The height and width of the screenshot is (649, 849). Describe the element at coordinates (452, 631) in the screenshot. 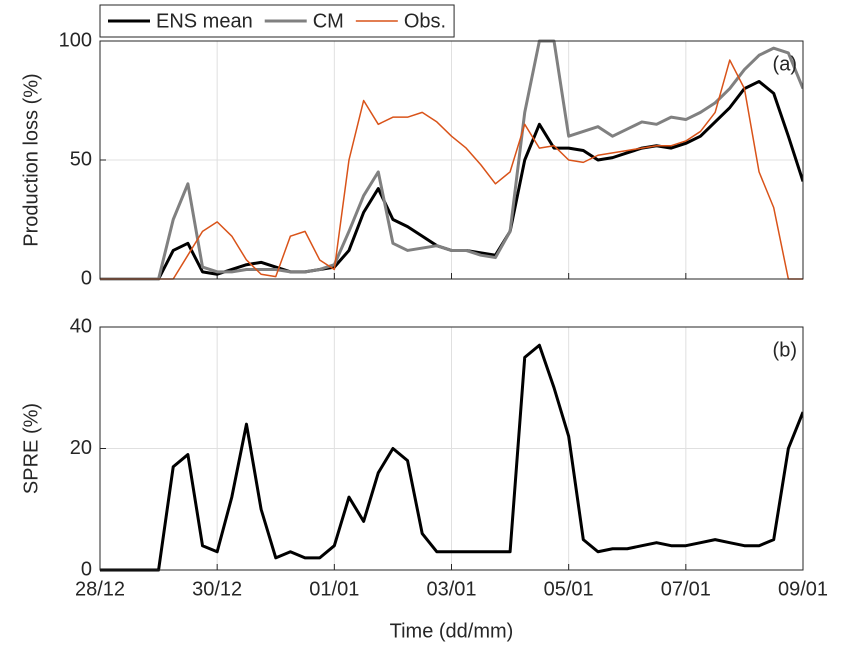

I see `x-axis-label: Time (dd/mm)` at that location.